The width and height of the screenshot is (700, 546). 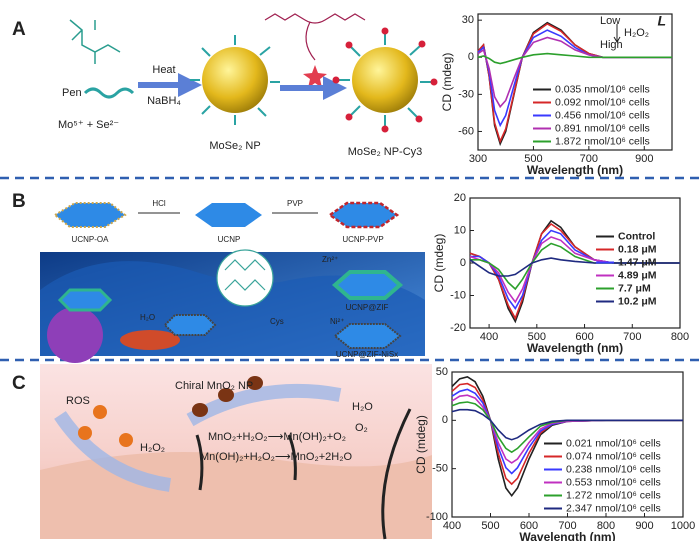 What do you see at coordinates (637, 249) in the screenshot?
I see `legend-label: 0.18 μM` at bounding box center [637, 249].